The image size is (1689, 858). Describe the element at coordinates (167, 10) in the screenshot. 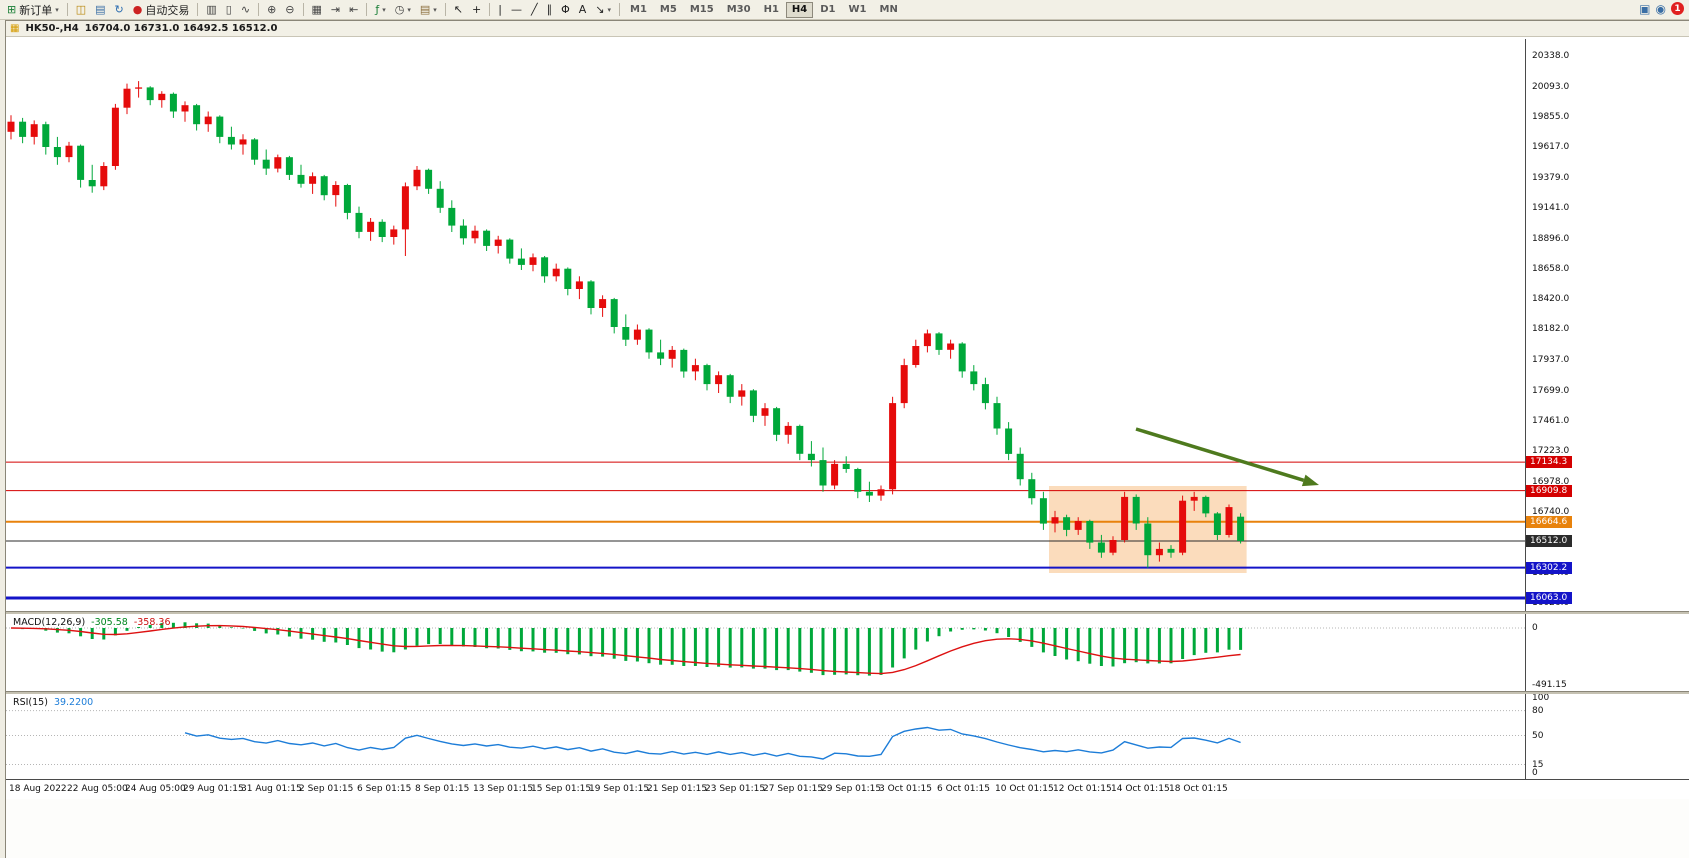

I see `autotrading-button-label: 自动交易` at that location.